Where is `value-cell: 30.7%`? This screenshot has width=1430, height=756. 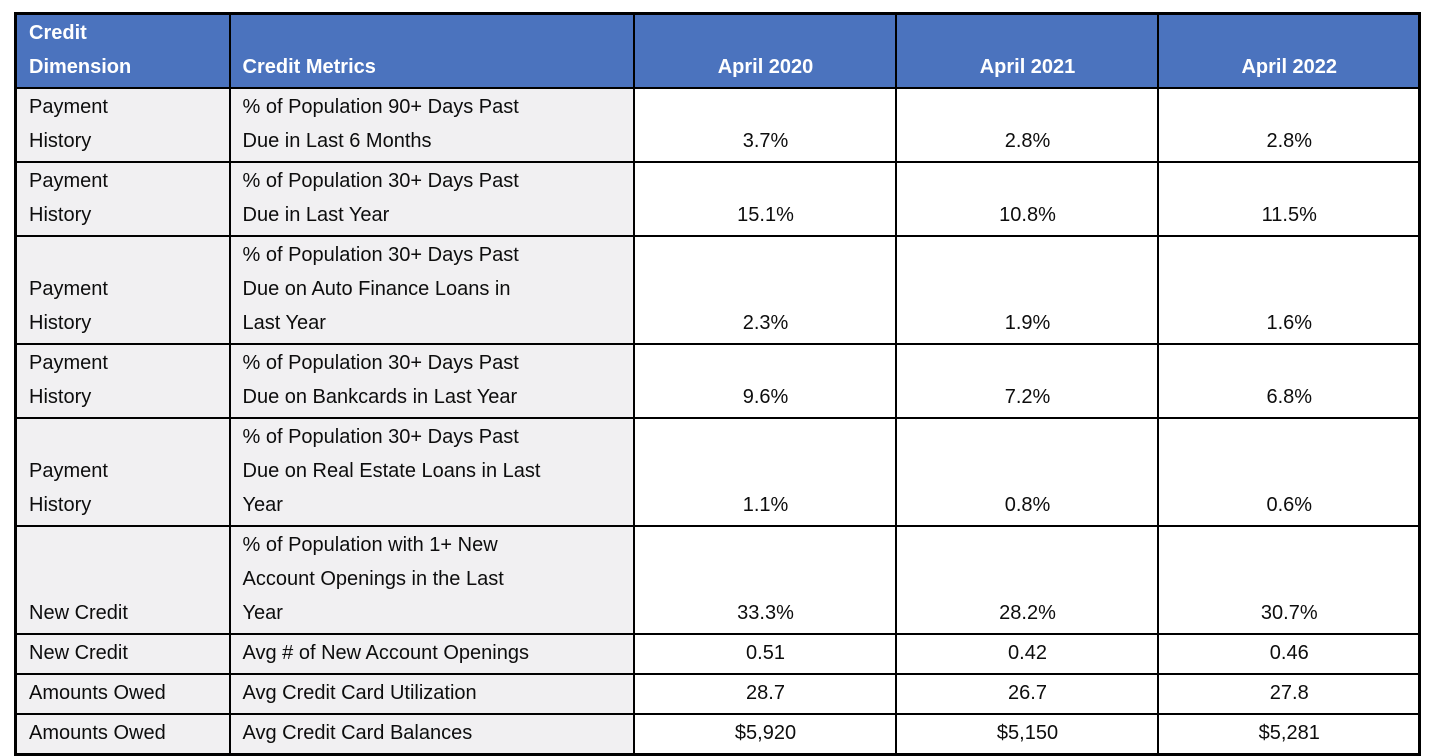
value-cell: 30.7% is located at coordinates (1288, 580).